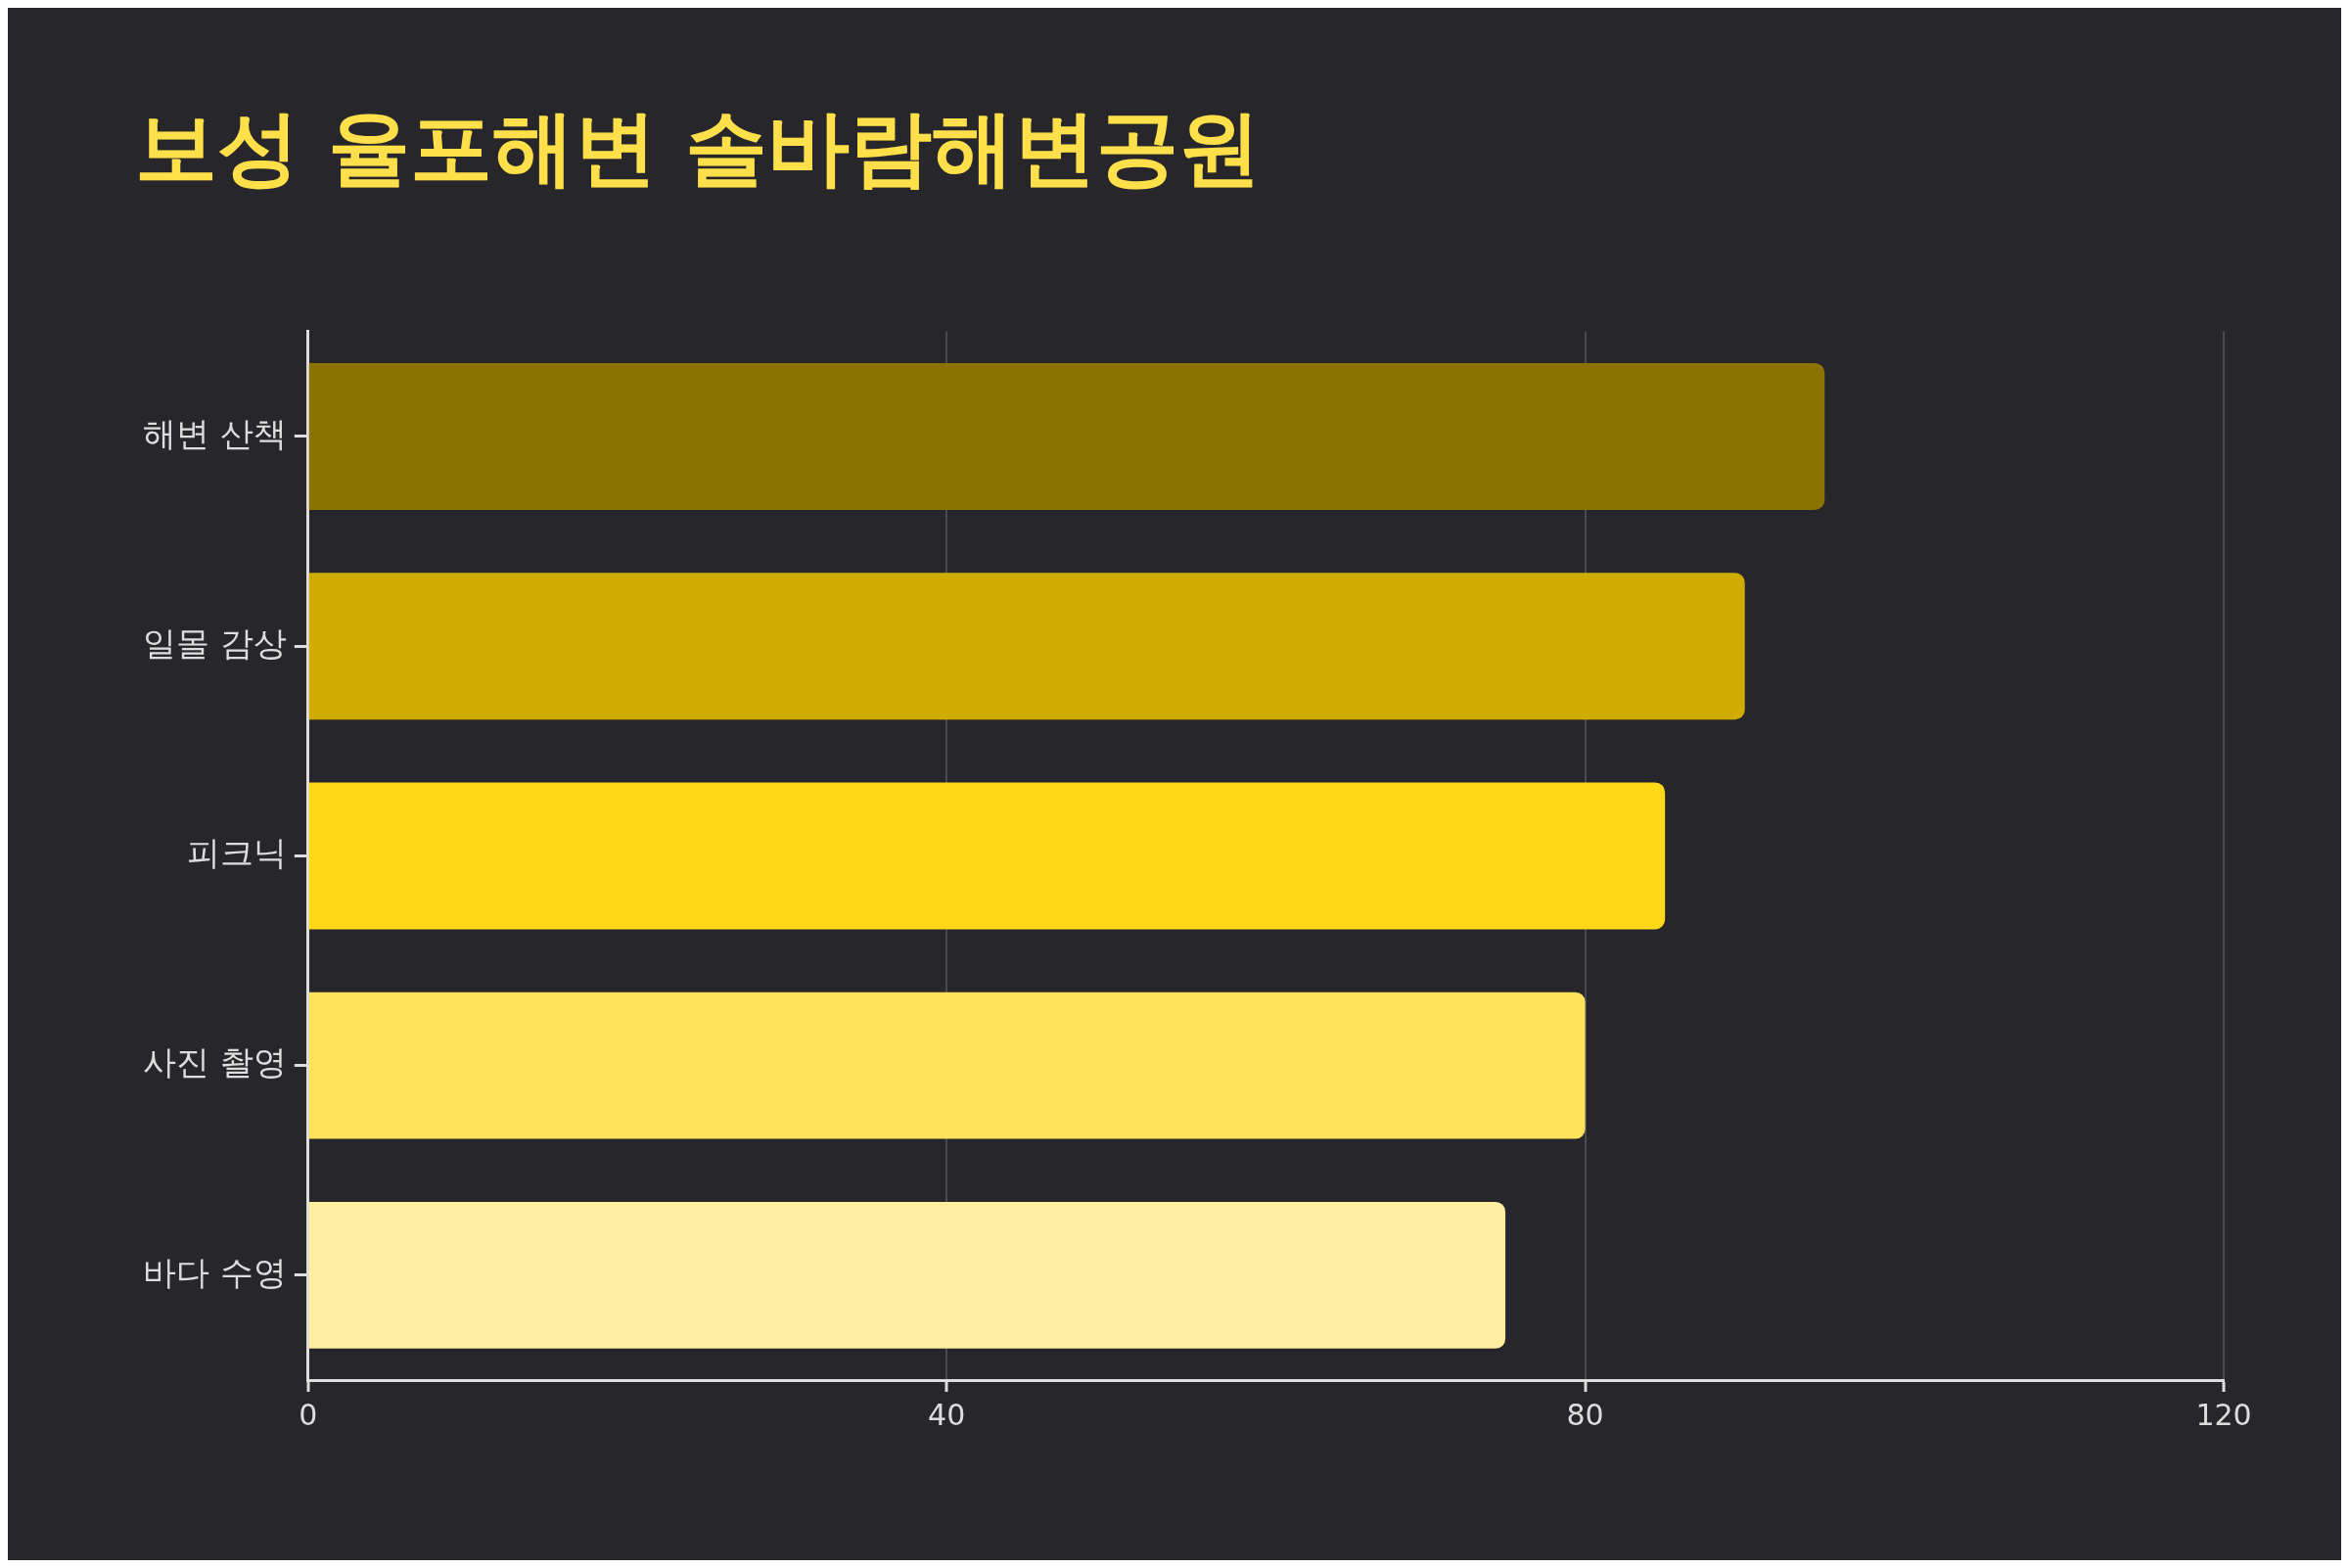  I want to click on x-tick-label: 0, so click(309, 1414).